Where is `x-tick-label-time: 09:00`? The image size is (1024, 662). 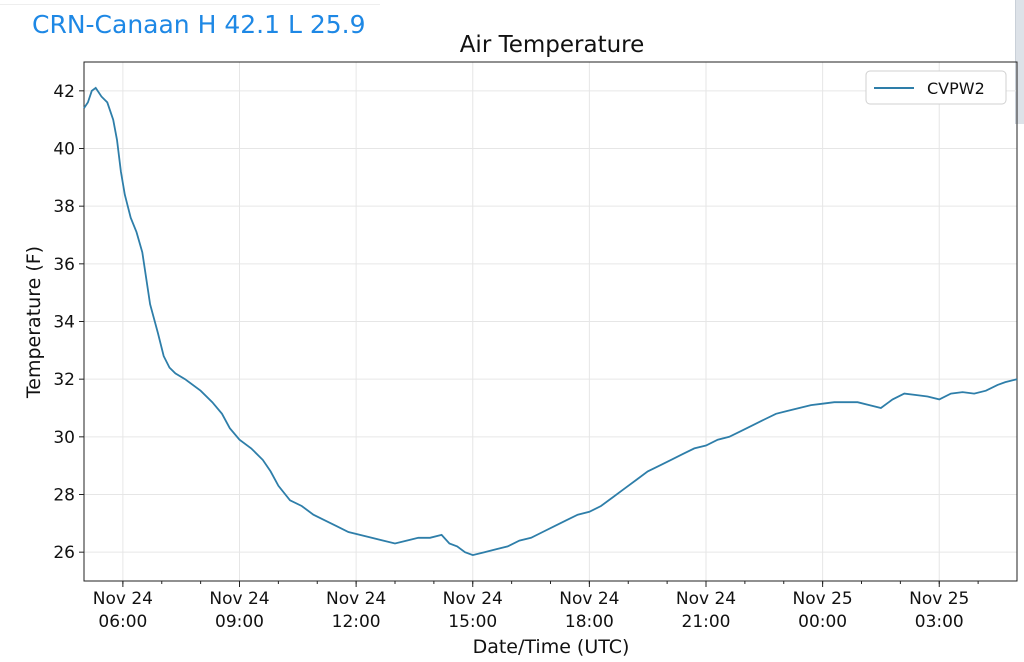 x-tick-label-time: 09:00 is located at coordinates (239, 622).